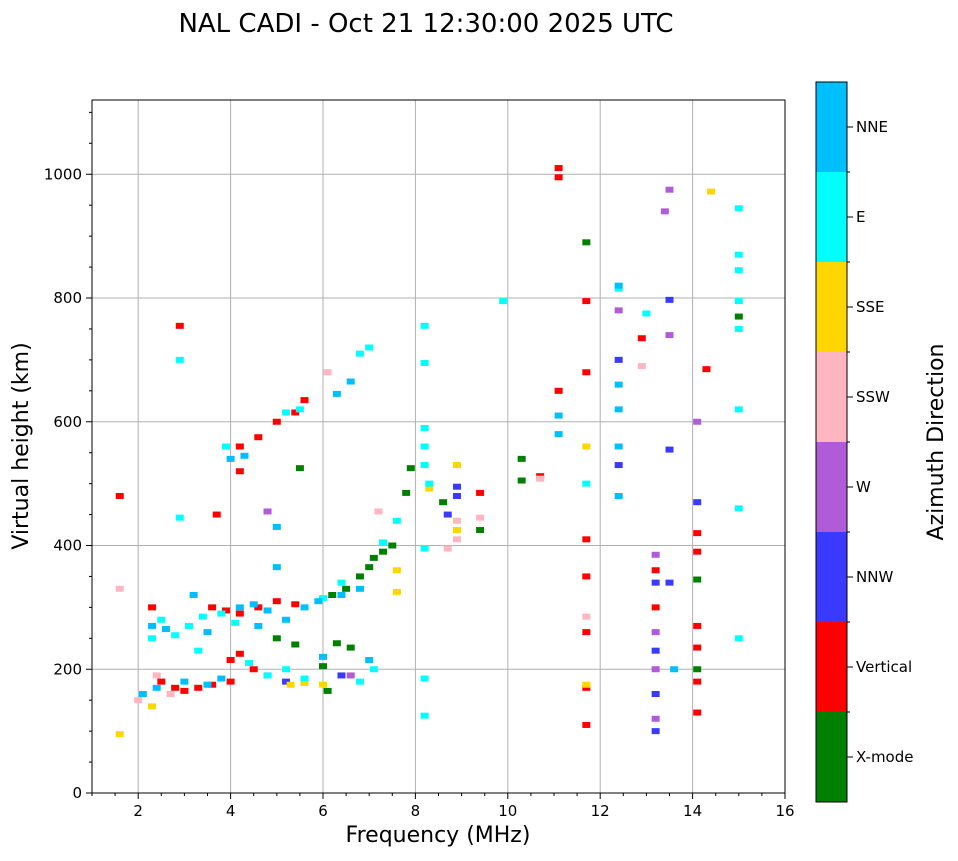 The image size is (958, 861). I want to click on colorbar-tick-label: NNE, so click(872, 127).